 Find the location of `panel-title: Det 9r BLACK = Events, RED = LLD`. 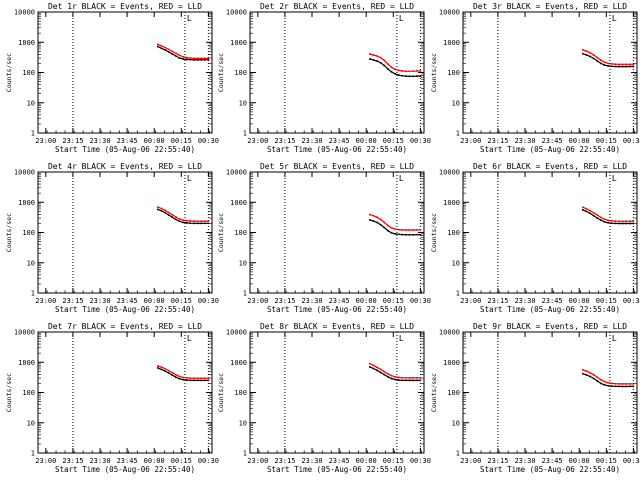

panel-title: Det 9r BLACK = Events, RED = LLD is located at coordinates (550, 326).